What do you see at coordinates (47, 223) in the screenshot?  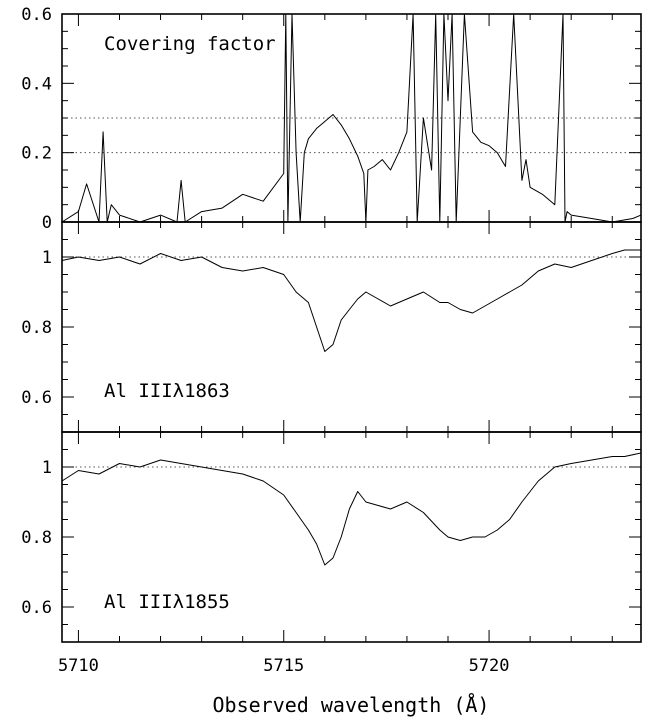 I see `y-tick-label: 0` at bounding box center [47, 223].